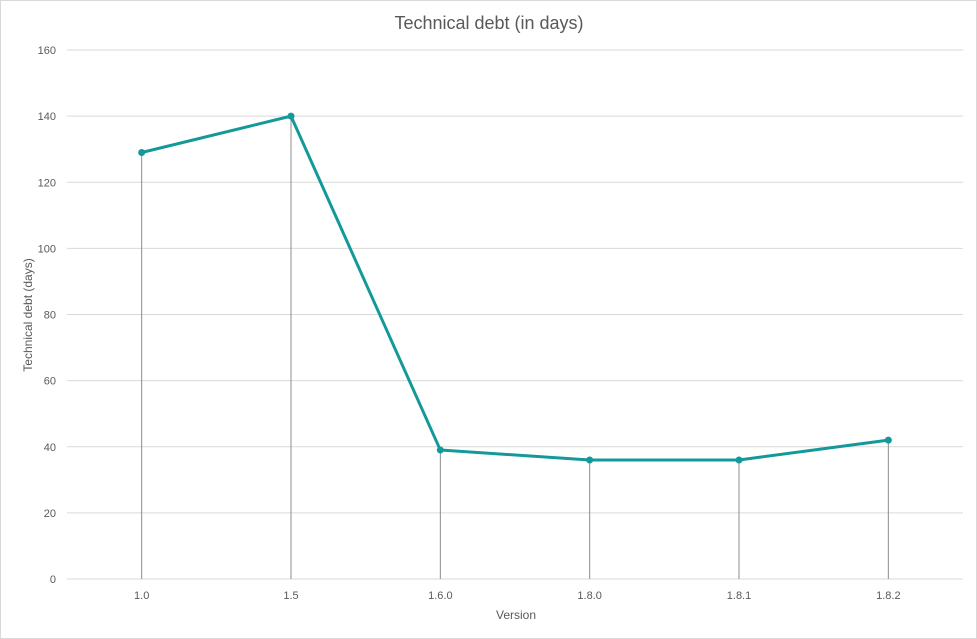  What do you see at coordinates (47, 117) in the screenshot?
I see `y-tick-label: 140` at bounding box center [47, 117].